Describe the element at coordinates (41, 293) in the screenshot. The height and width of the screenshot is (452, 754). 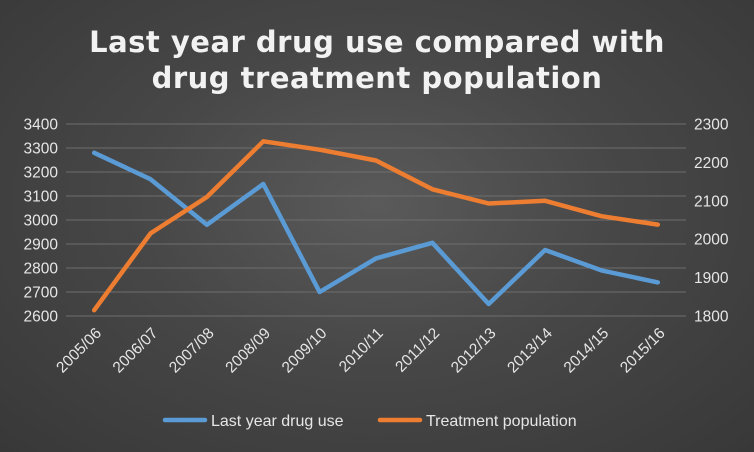
I see `y-left-tick-label: 2700` at that location.